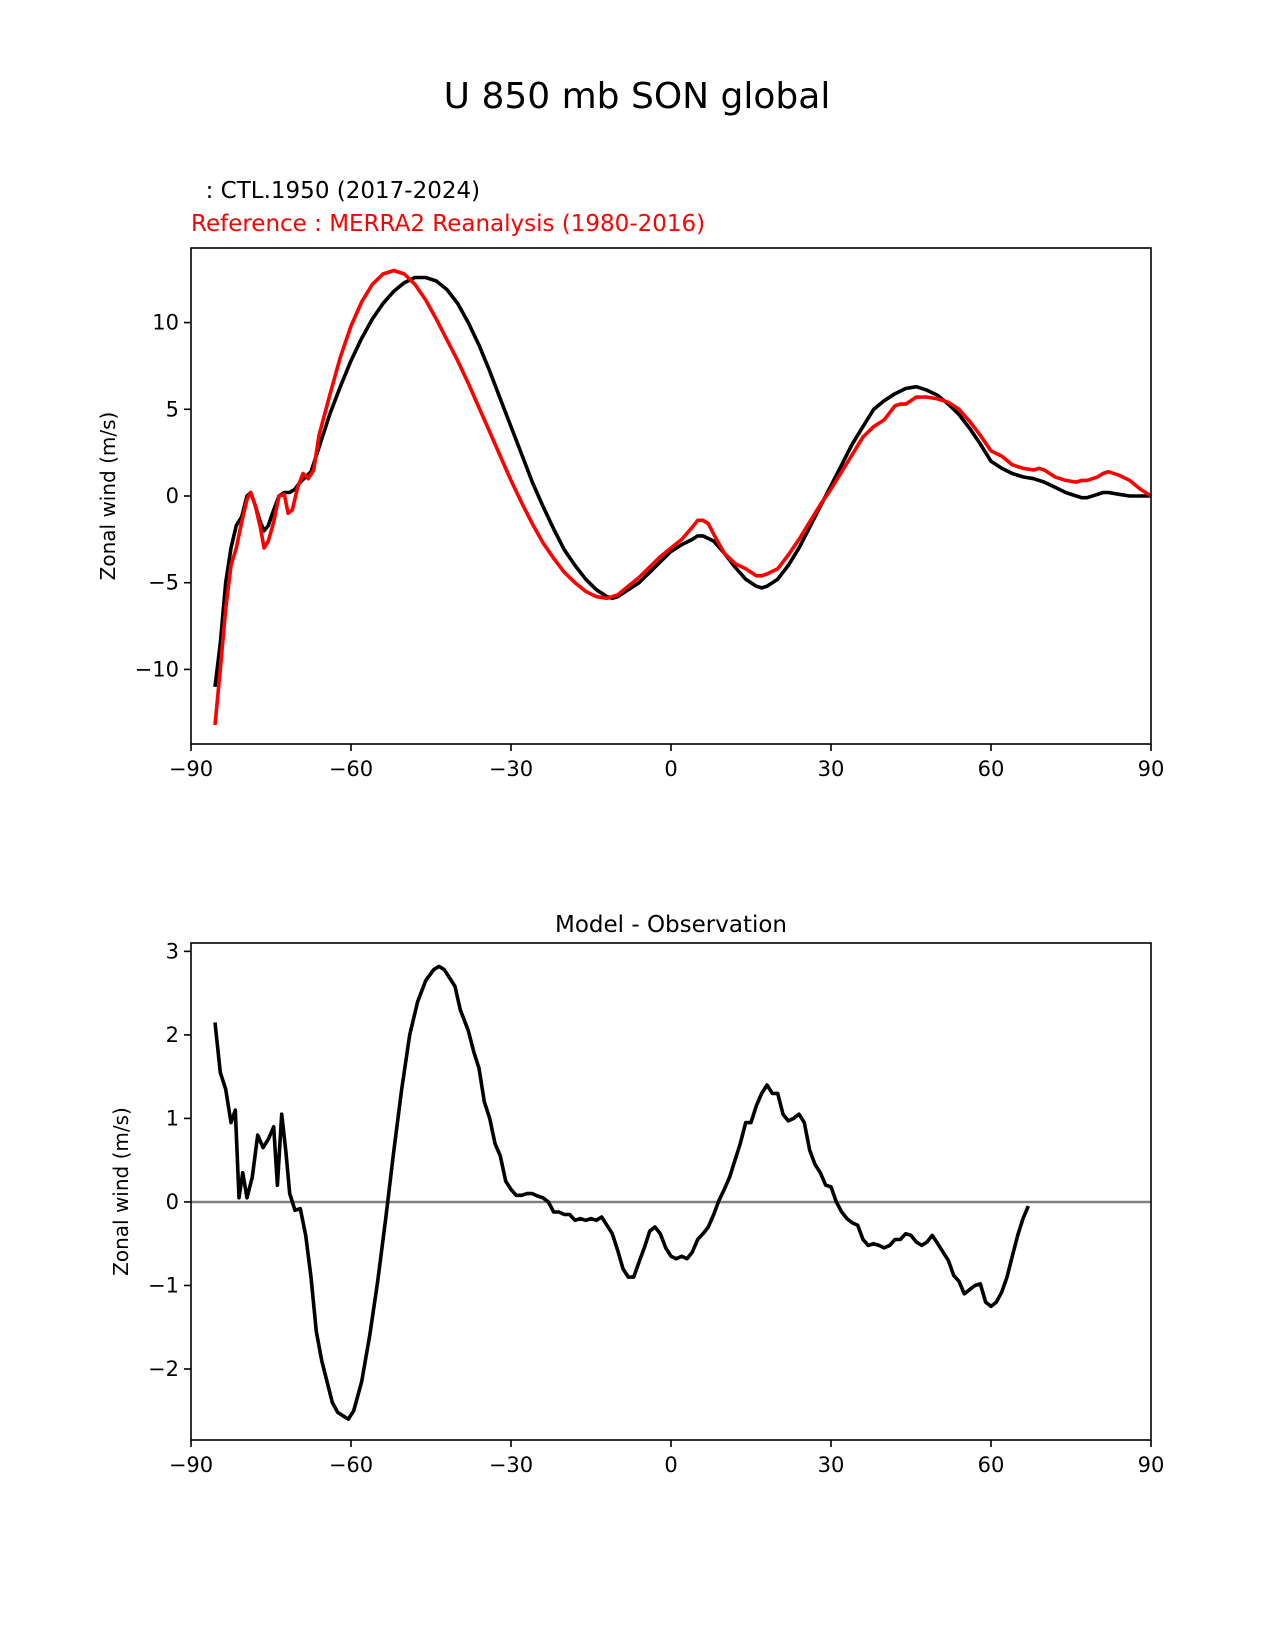 Image resolution: width=1275 pixels, height=1650 pixels. I want to click on model-label: : CTL.1950 (2017-2024), so click(335, 191).